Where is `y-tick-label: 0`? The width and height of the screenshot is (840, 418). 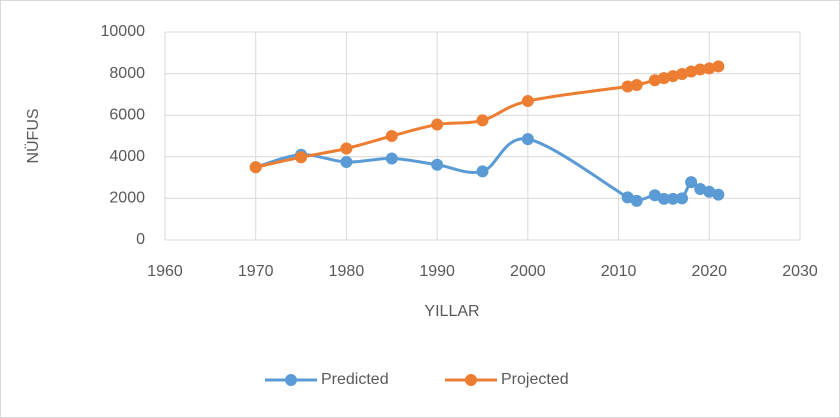
y-tick-label: 0 is located at coordinates (140, 239).